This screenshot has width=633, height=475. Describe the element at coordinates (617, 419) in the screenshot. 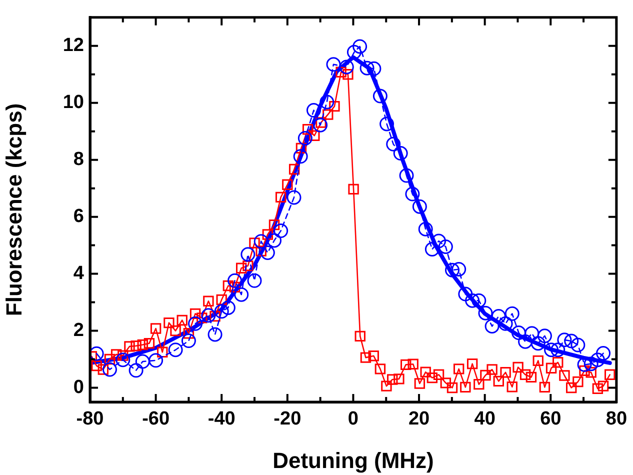

I see `x-tick-label: 80` at that location.